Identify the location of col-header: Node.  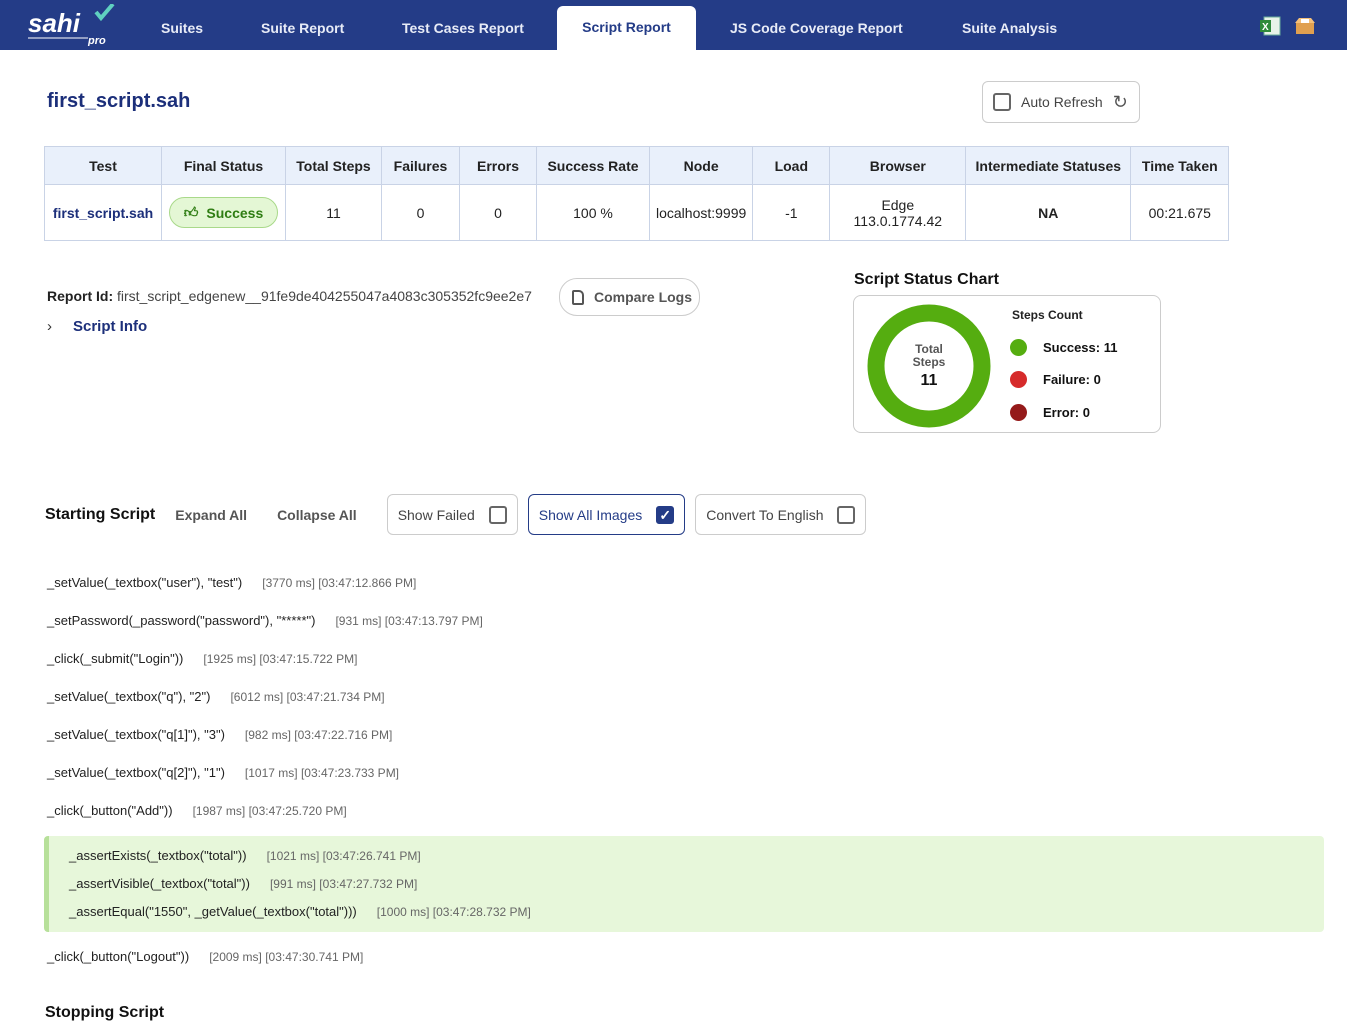
(701, 165).